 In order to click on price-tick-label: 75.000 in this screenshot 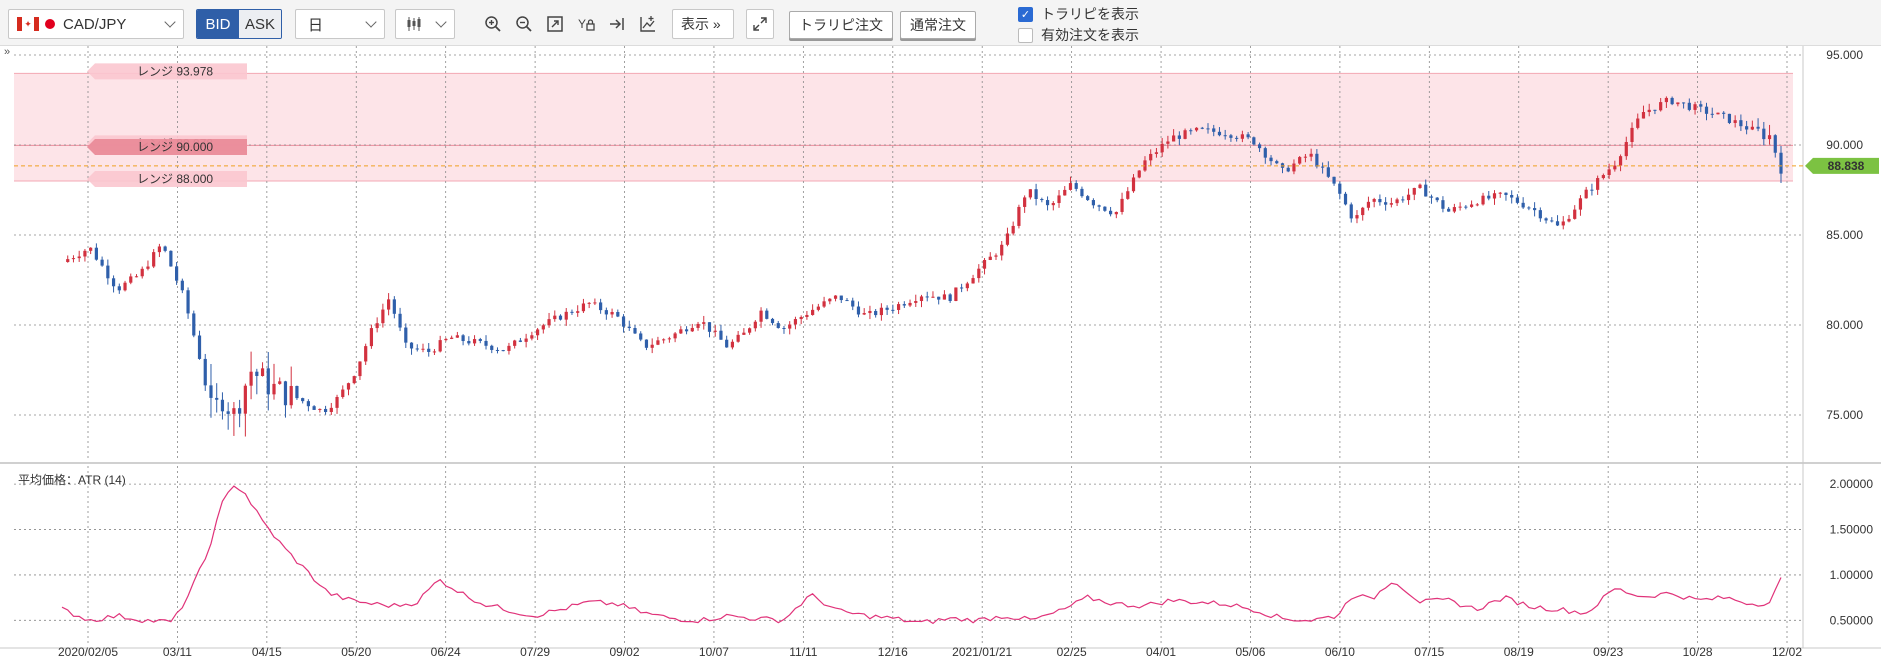, I will do `click(1844, 415)`.